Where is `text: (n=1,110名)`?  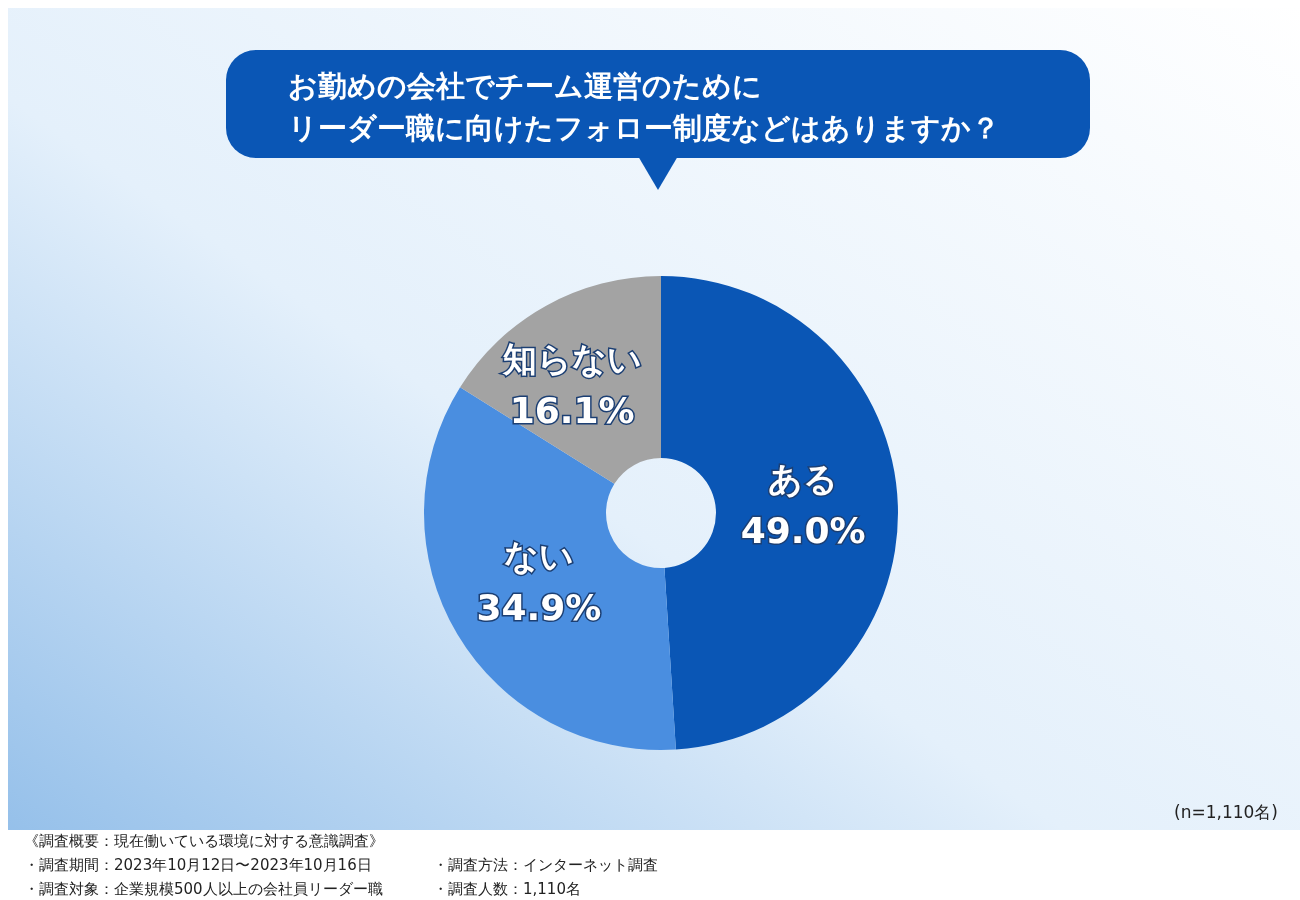
text: (n=1,110名) is located at coordinates (1226, 812).